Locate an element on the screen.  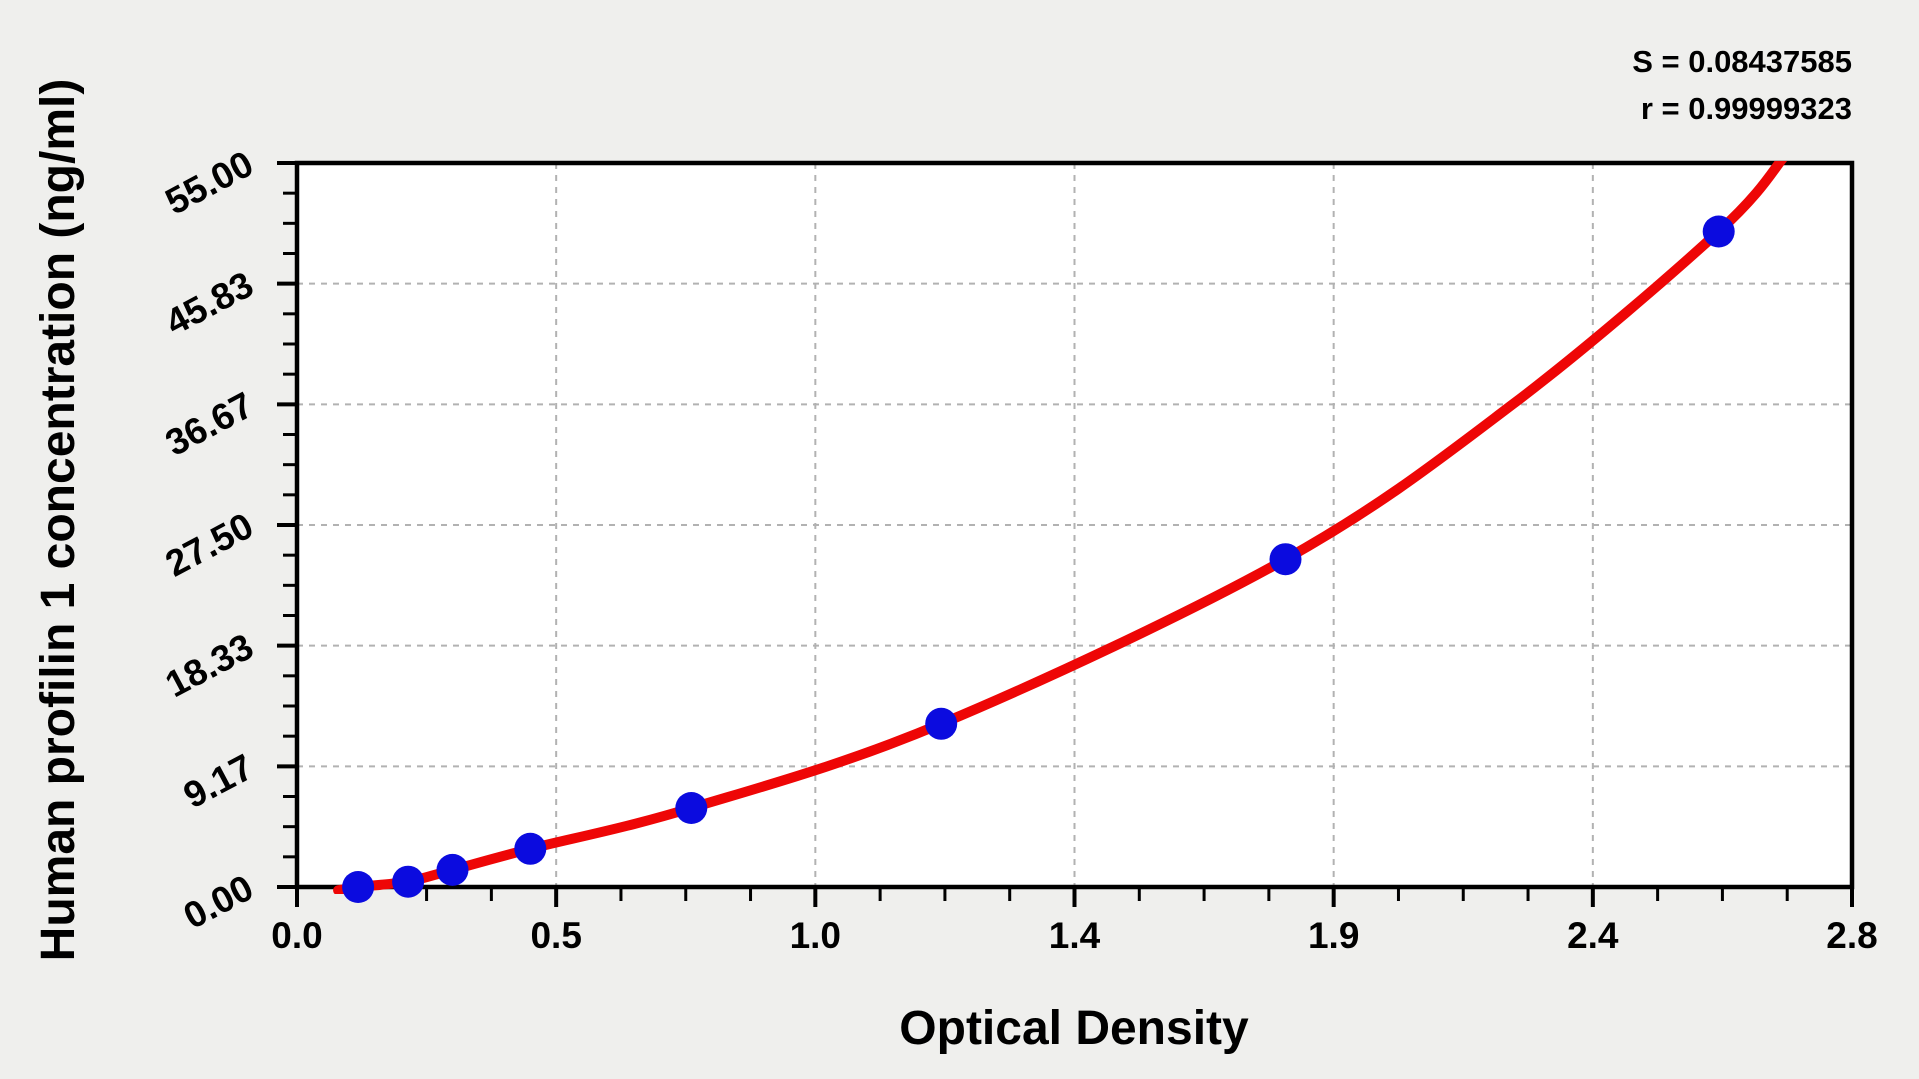
stat-s-value: S = 0.08437585 is located at coordinates (1742, 61).